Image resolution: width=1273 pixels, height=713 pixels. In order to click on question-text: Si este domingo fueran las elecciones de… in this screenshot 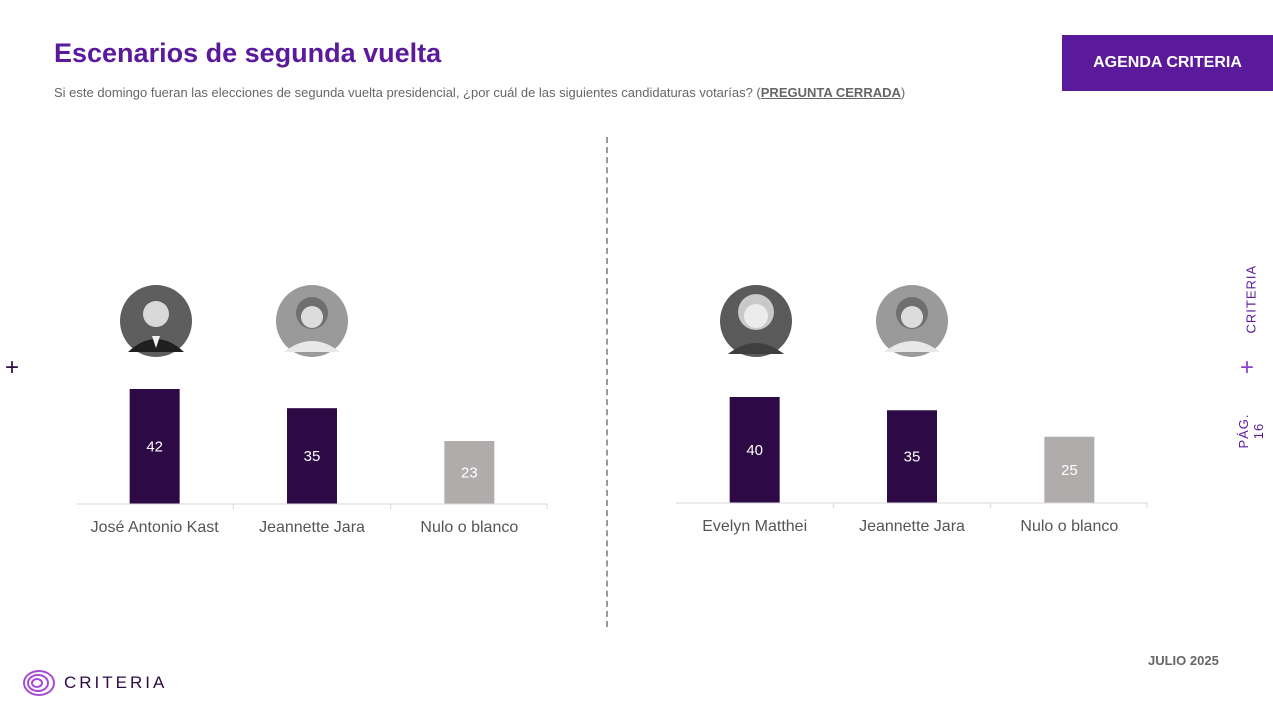, I will do `click(407, 92)`.